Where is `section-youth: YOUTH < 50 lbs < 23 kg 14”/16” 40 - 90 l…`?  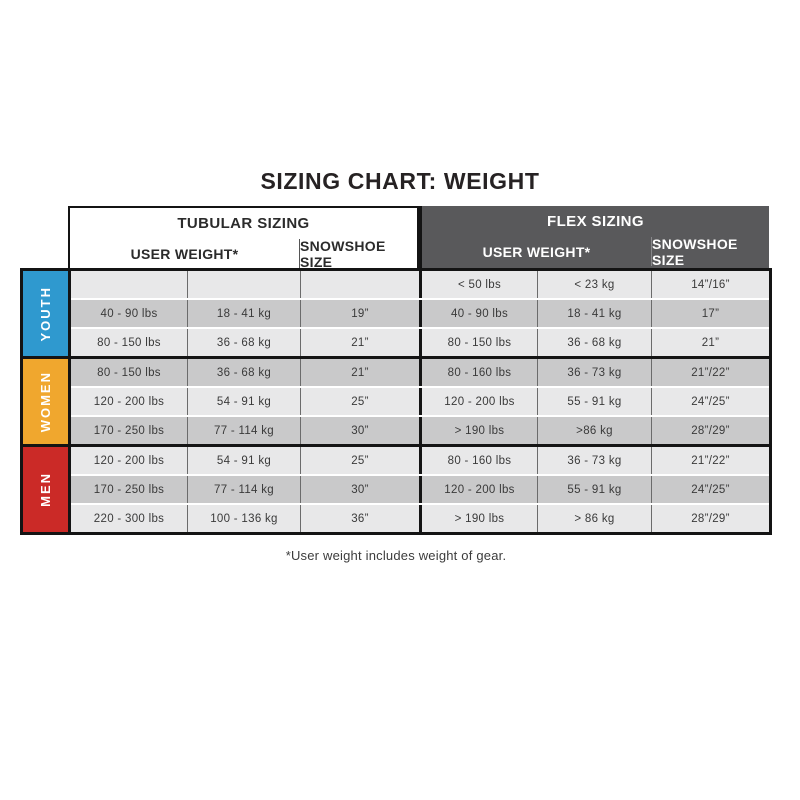
section-youth: YOUTH < 50 lbs < 23 kg 14”/16” 40 - 90 l… is located at coordinates (396, 315).